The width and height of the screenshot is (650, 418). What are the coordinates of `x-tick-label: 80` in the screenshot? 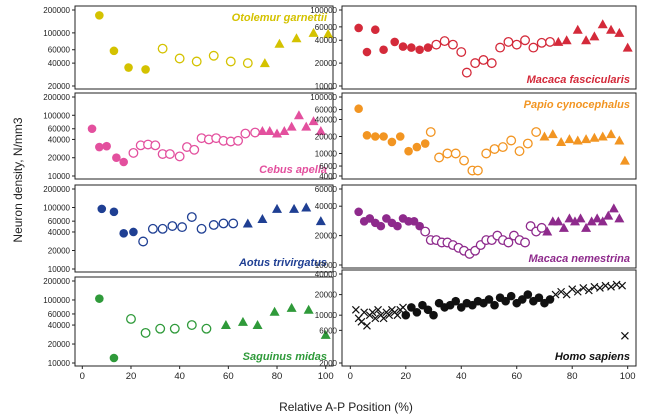 It's located at (277, 376).